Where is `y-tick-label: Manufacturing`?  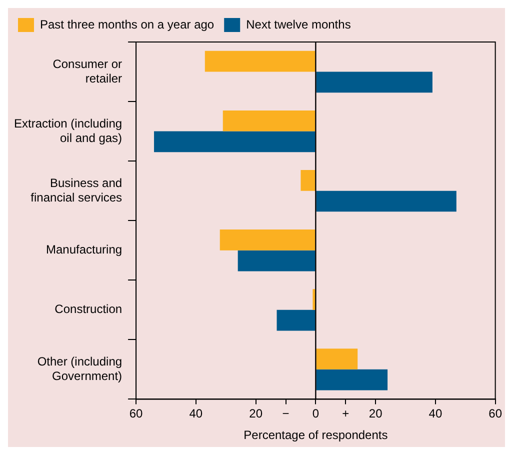
y-tick-label: Manufacturing is located at coordinates (84, 249).